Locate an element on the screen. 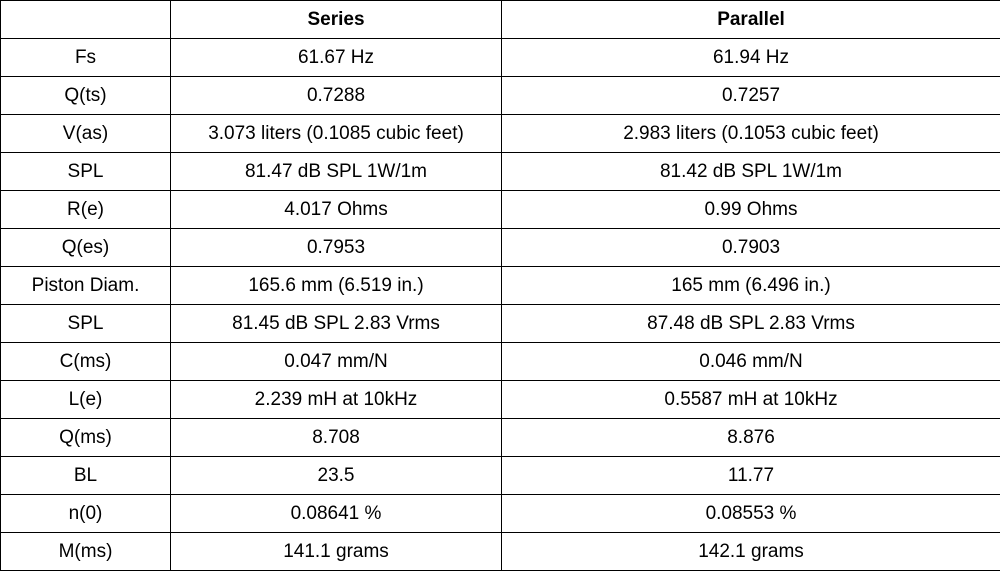 The height and width of the screenshot is (571, 1000). row-label-cell: C(ms) is located at coordinates (86, 362).